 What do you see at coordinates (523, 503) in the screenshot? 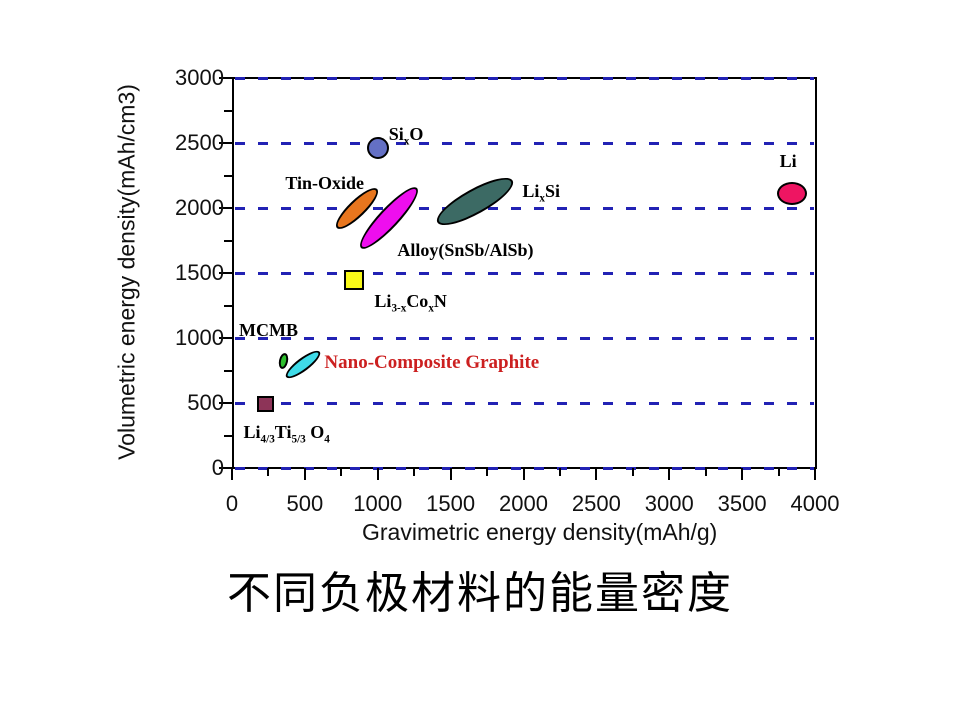
I see `x-tick-label-2000: 2000` at bounding box center [523, 503].